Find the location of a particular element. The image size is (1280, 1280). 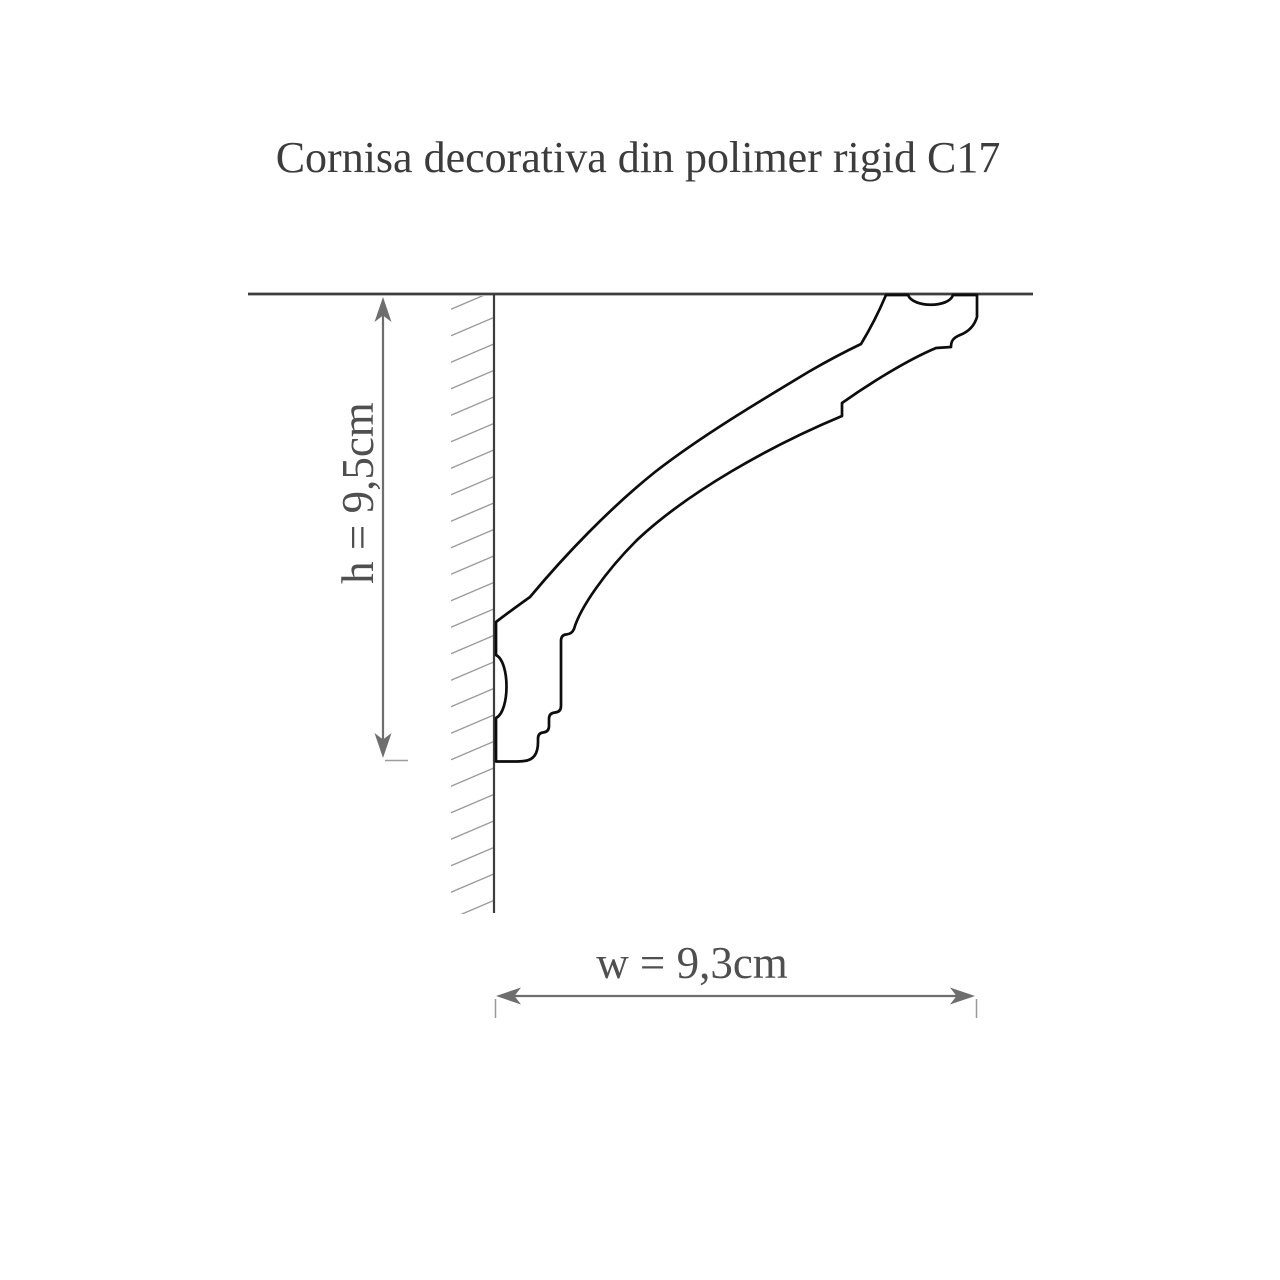

height-dimension: h = 9,5cm is located at coordinates (370, 529).